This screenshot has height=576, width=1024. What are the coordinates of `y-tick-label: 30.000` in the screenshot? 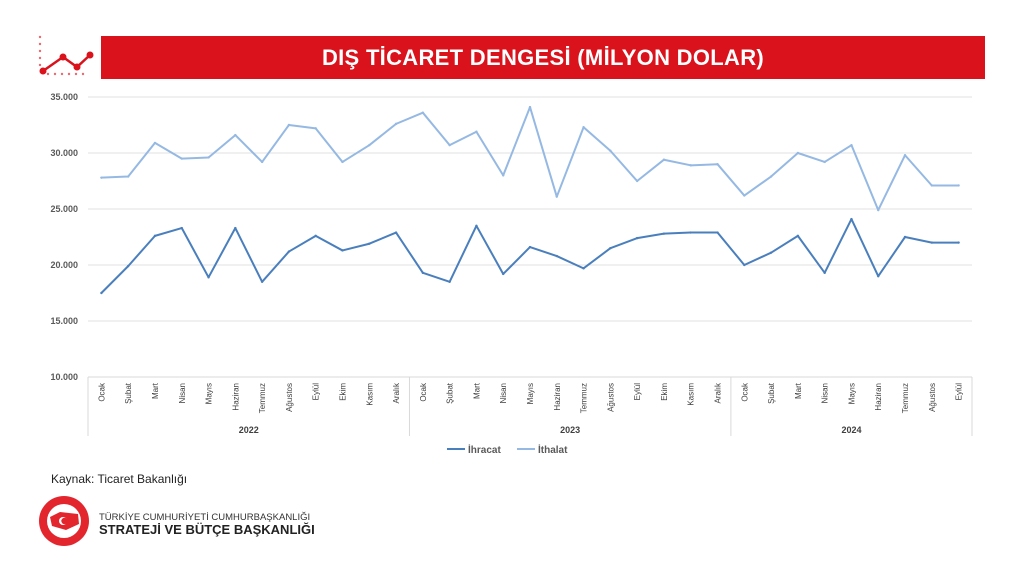 It's located at (64, 153).